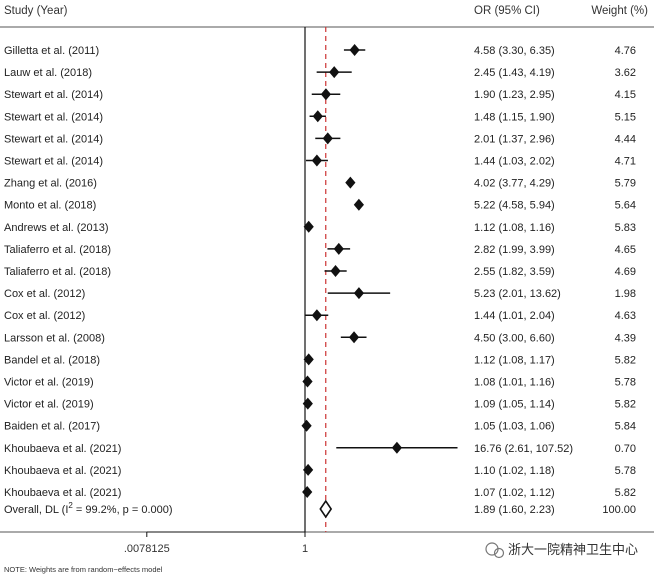 The width and height of the screenshot is (654, 577). Describe the element at coordinates (625, 427) in the screenshot. I see `weight-value: 5.84` at that location.